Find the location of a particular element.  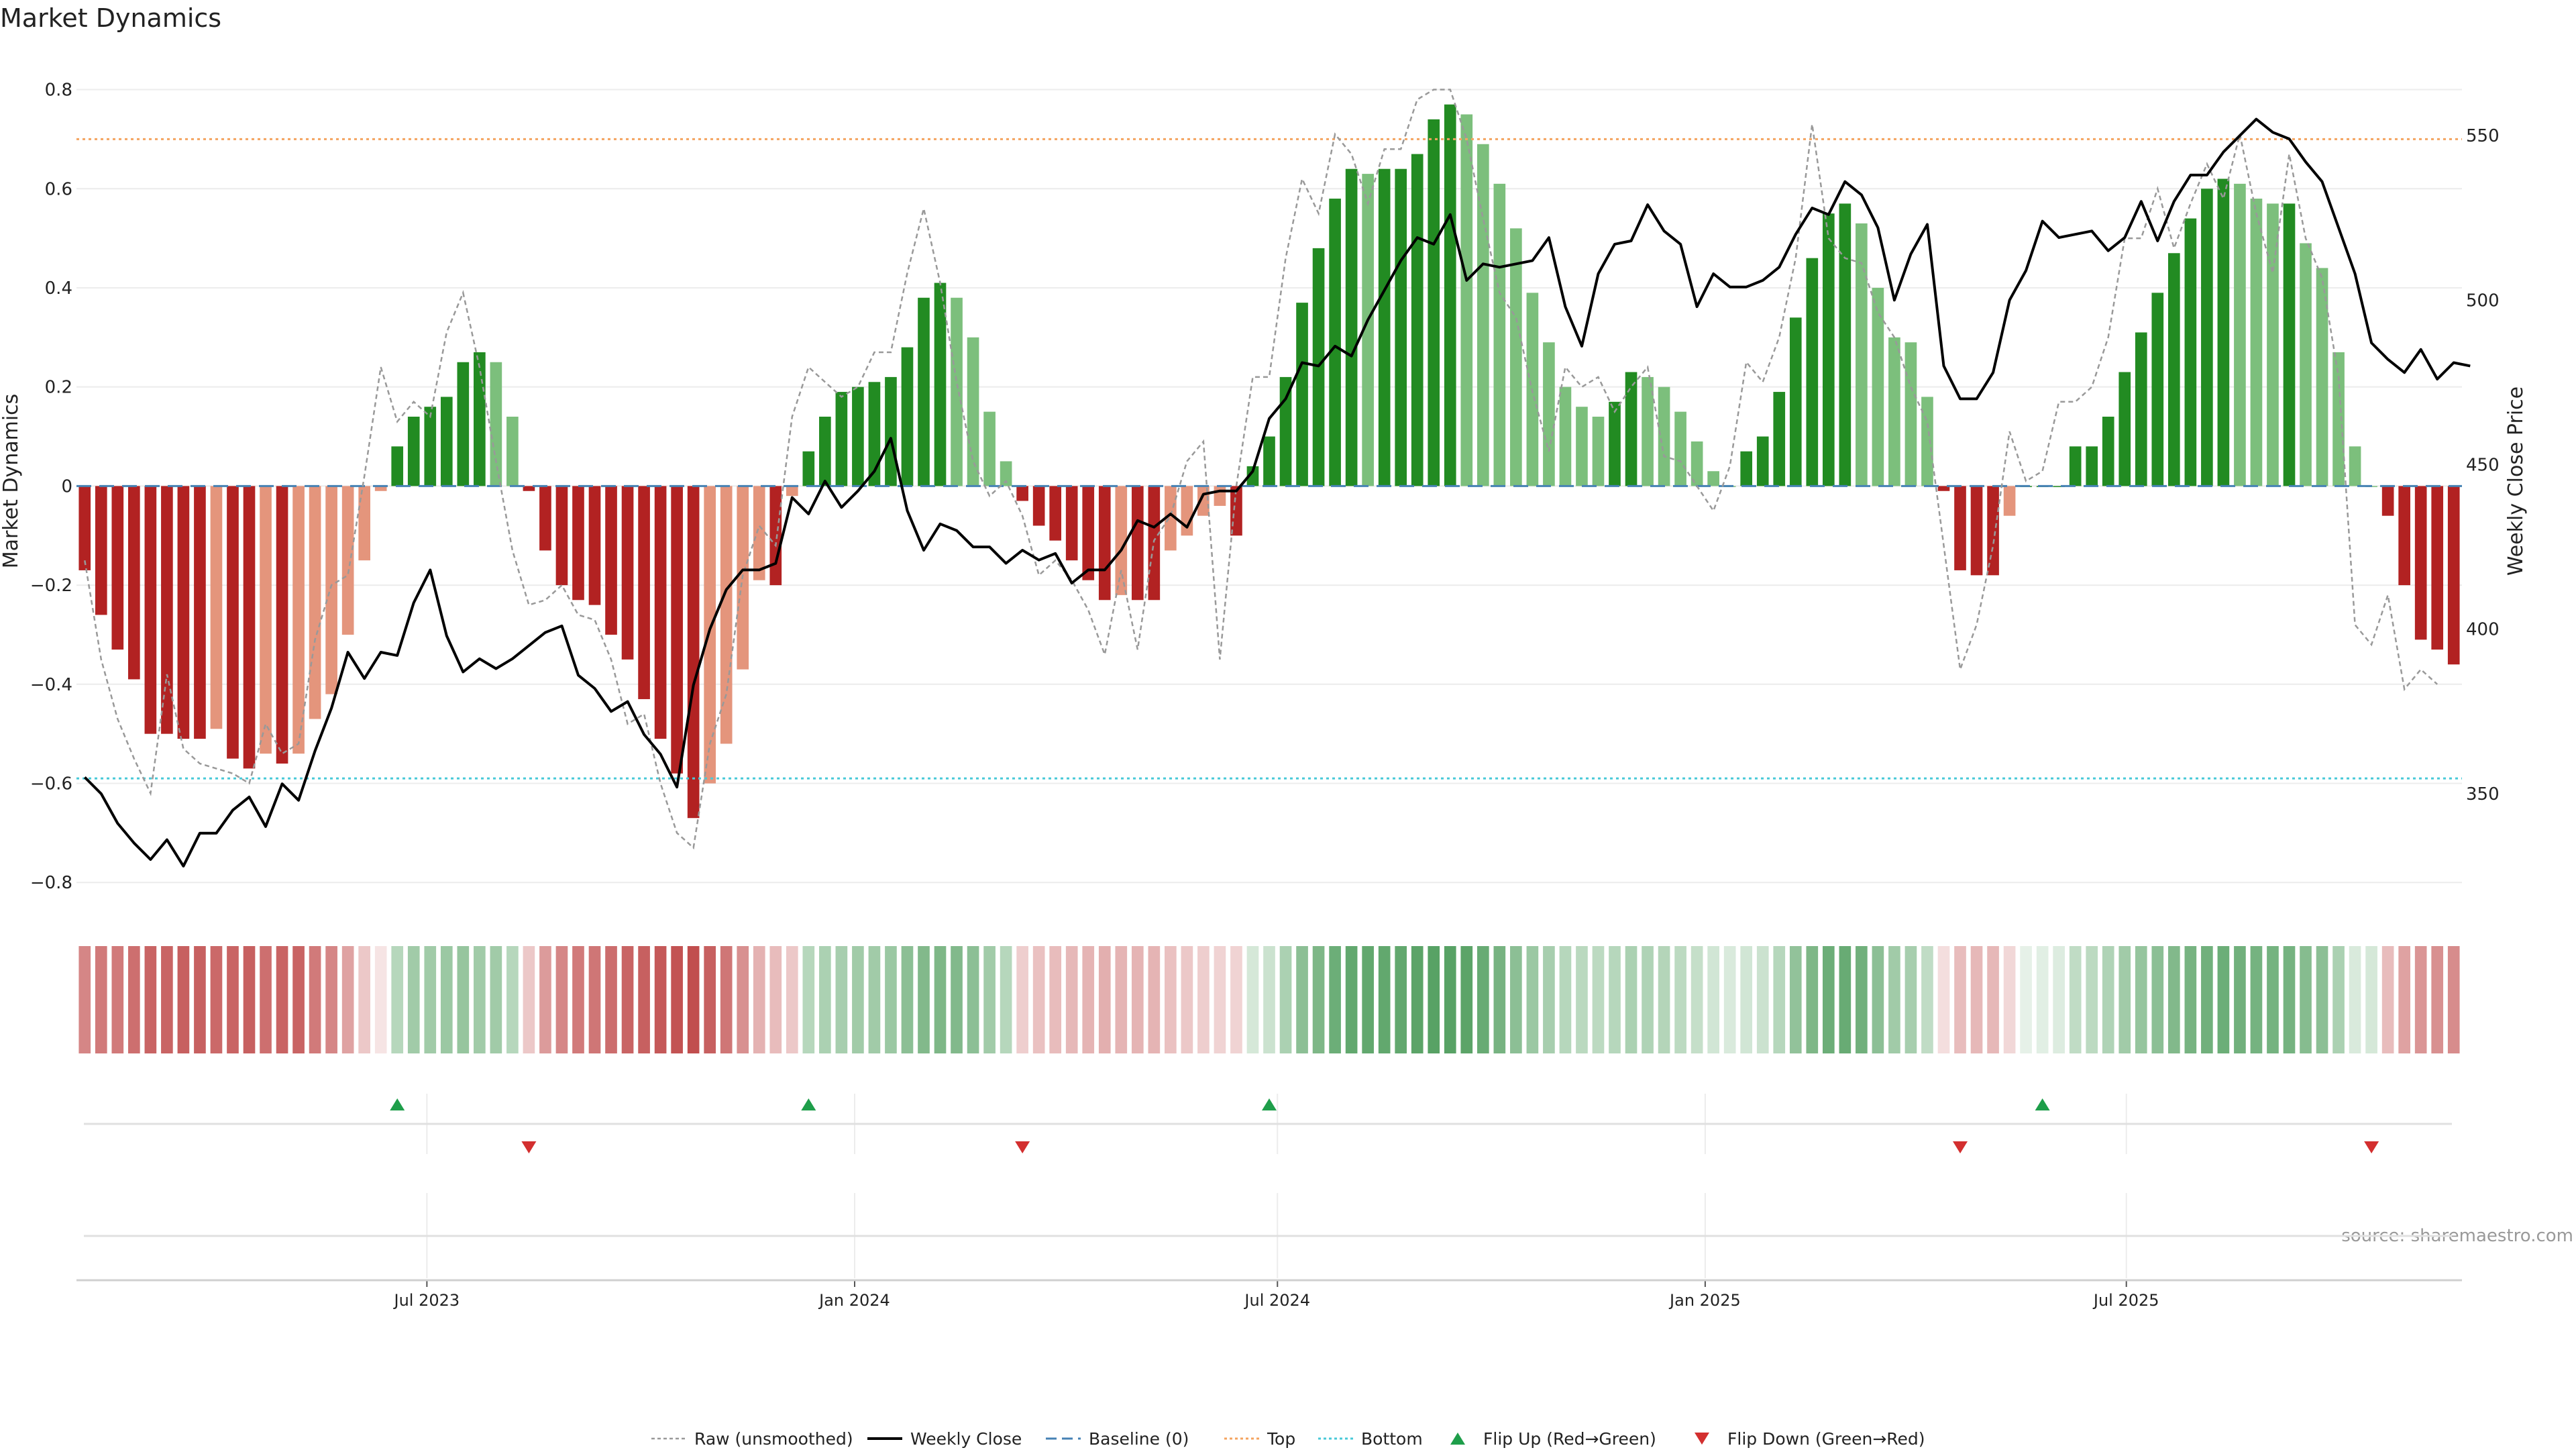

legend-label: Baseline (0) is located at coordinates (1139, 1439).